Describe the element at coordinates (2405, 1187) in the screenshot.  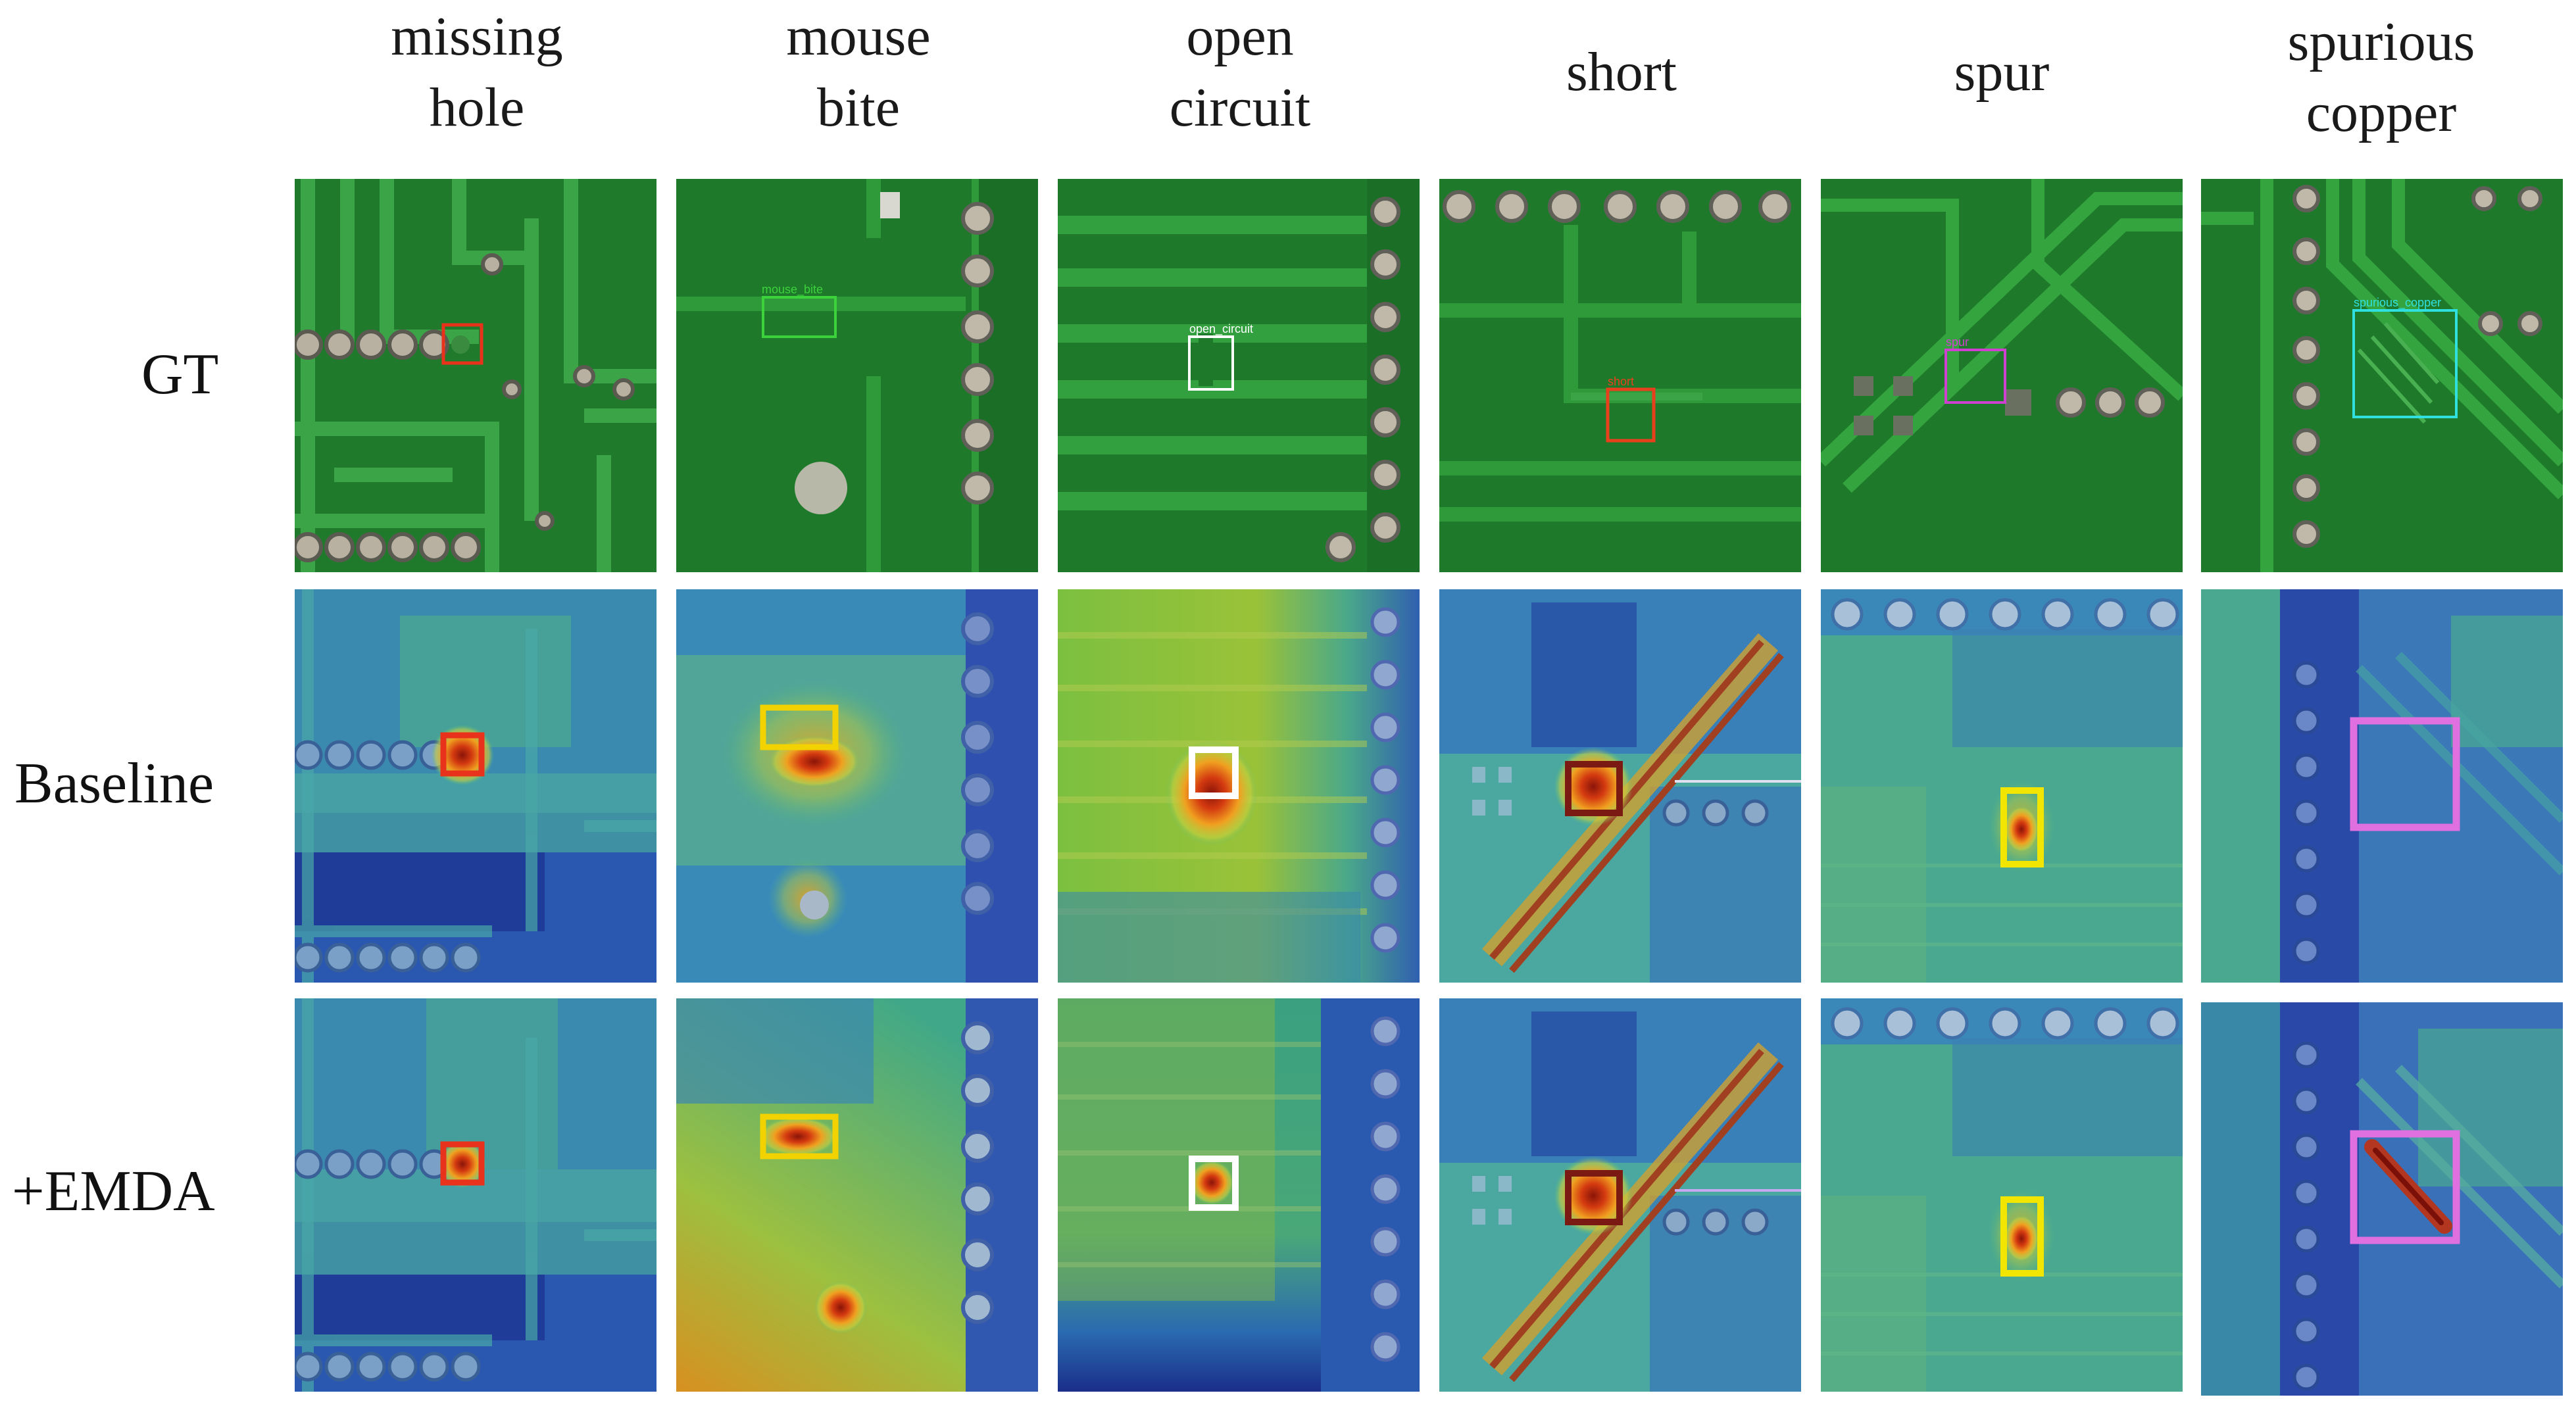
I see `emda-spurious-copper-box` at that location.